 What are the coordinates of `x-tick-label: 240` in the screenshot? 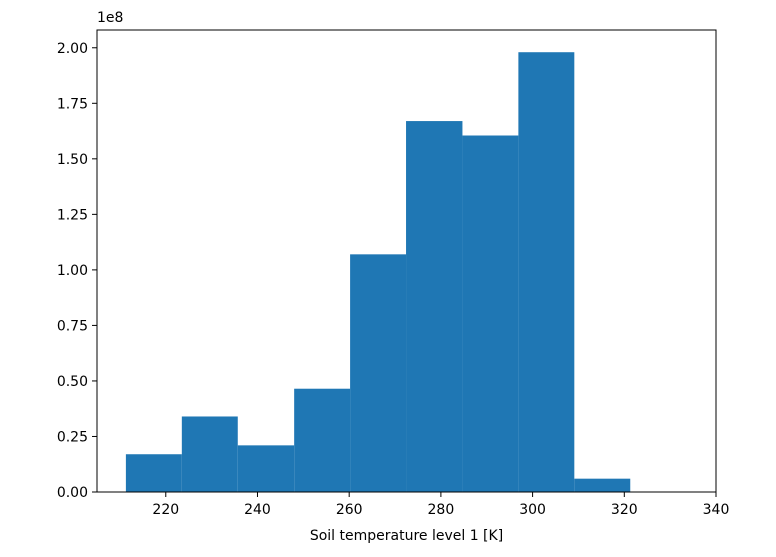 It's located at (257, 510).